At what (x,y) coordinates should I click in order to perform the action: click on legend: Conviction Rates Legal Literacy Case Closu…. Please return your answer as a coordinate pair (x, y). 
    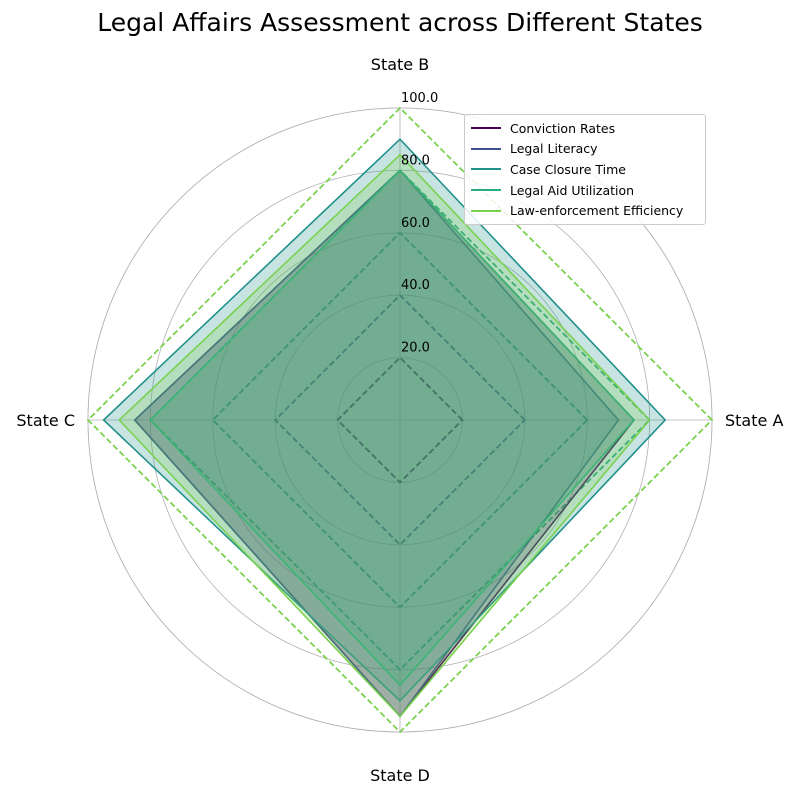
    Looking at the image, I should click on (585, 169).